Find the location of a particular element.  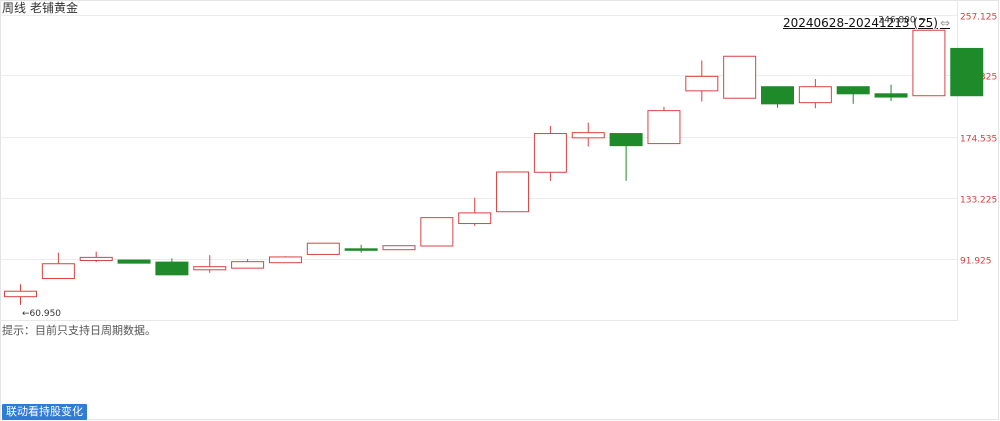

holdings-change-button: 联动看持股变化 is located at coordinates (44, 412).